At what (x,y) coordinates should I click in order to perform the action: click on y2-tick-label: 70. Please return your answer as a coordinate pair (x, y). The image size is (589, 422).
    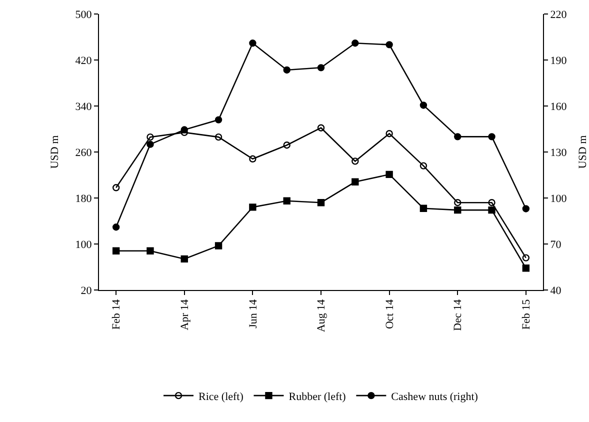
    Looking at the image, I should click on (556, 244).